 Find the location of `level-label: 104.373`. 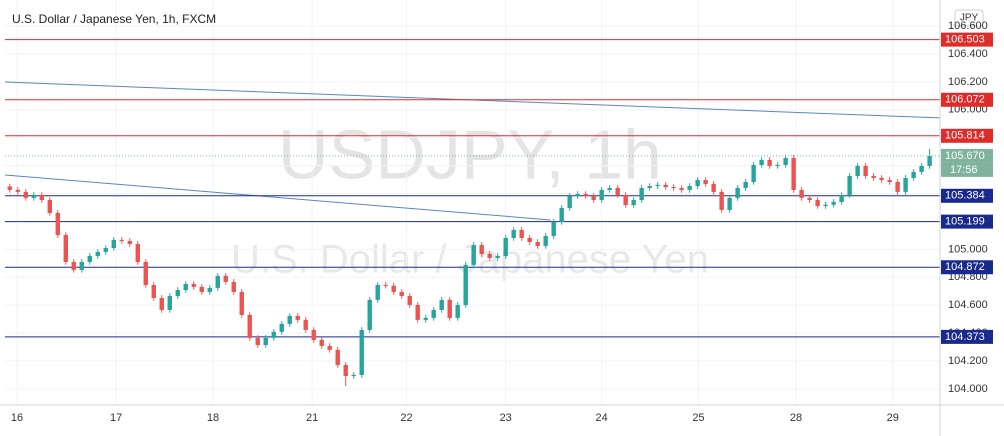

level-label: 104.373 is located at coordinates (965, 337).